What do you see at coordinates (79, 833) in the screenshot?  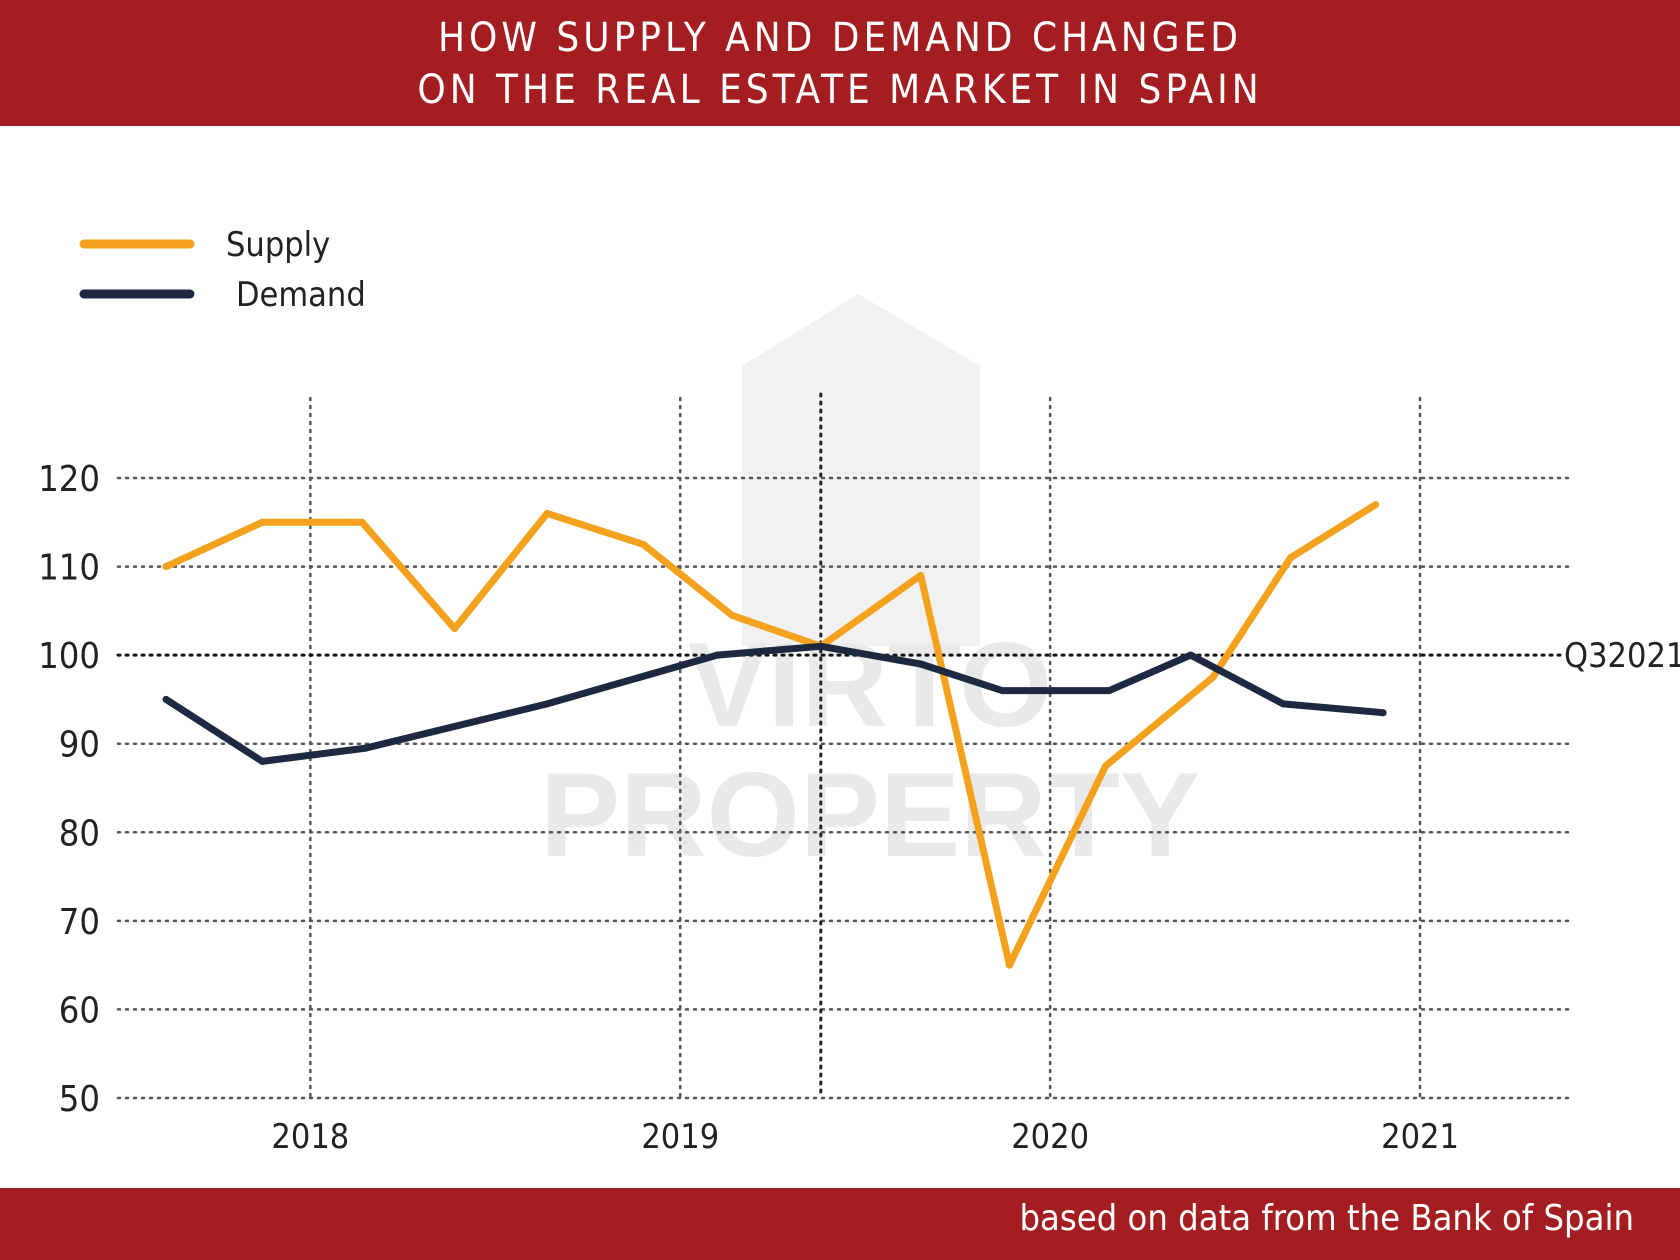 I see `y-tick-label: 80` at bounding box center [79, 833].